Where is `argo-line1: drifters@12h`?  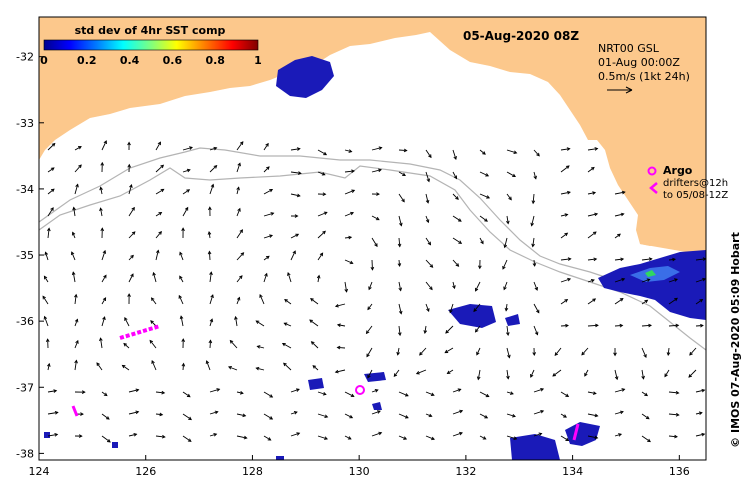 argo-line1: drifters@12h is located at coordinates (695, 183).